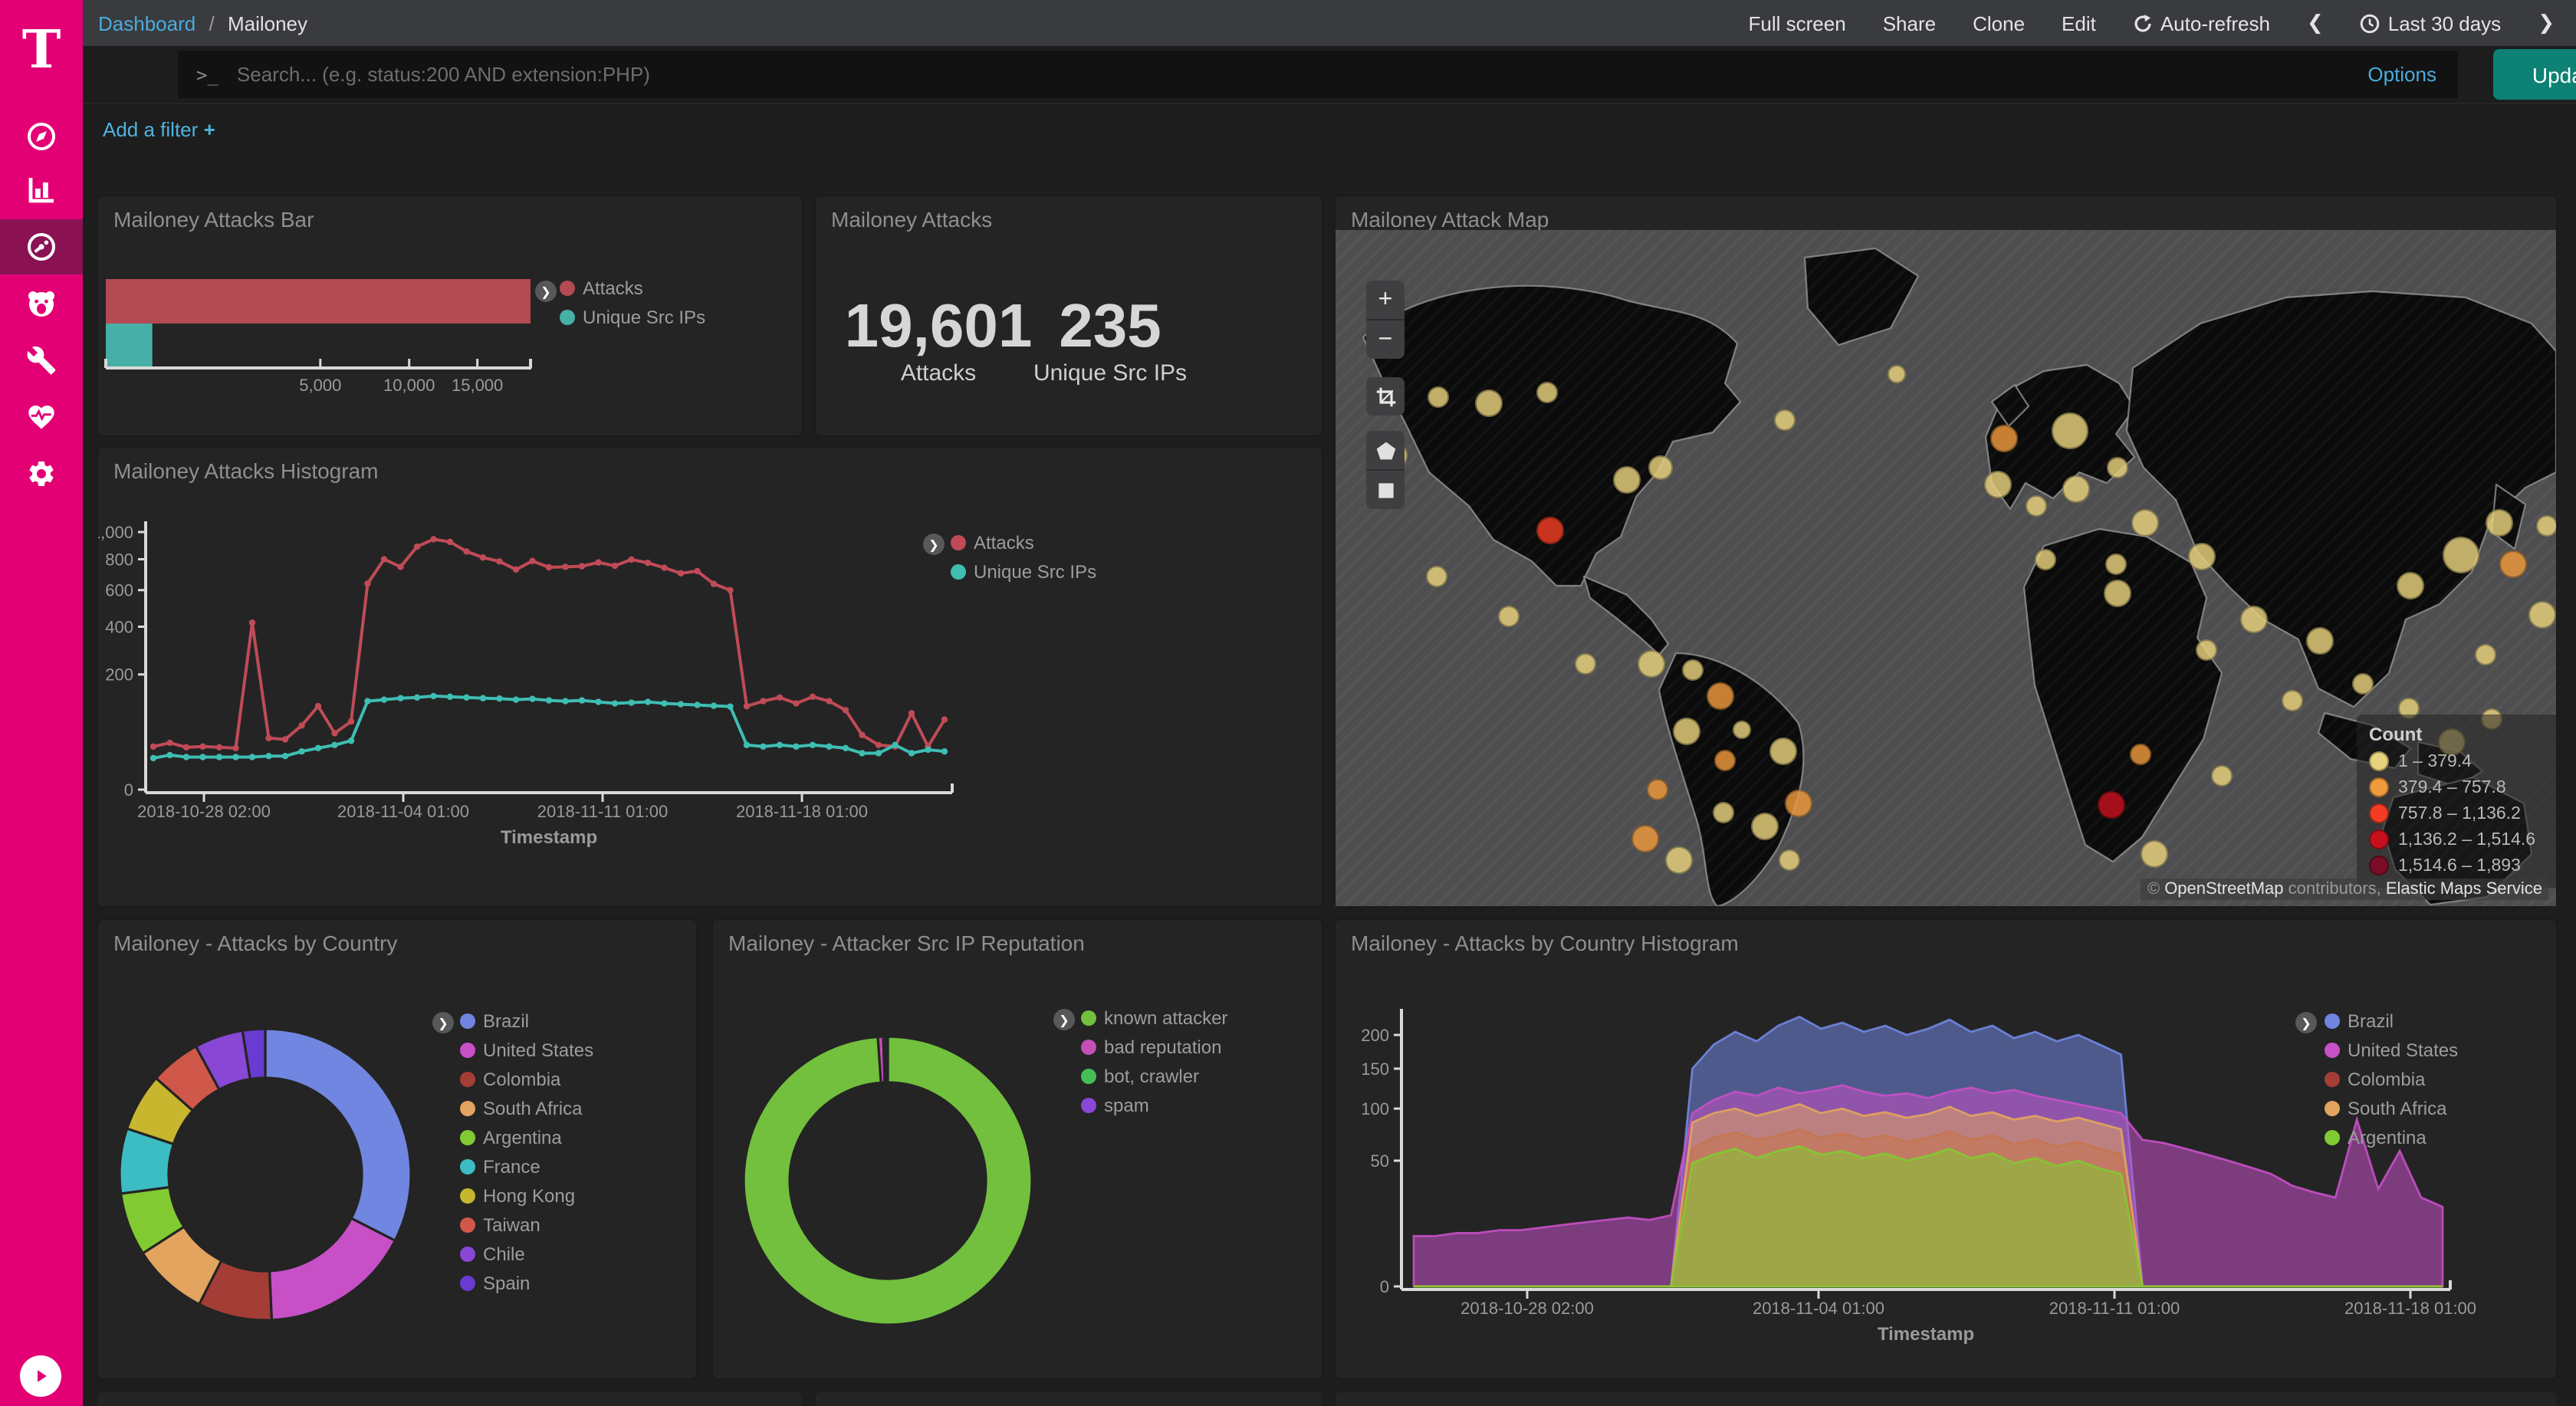 Image resolution: width=2576 pixels, height=1406 pixels. What do you see at coordinates (159, 129) in the screenshot?
I see `add-filter-link: Add a filter +` at bounding box center [159, 129].